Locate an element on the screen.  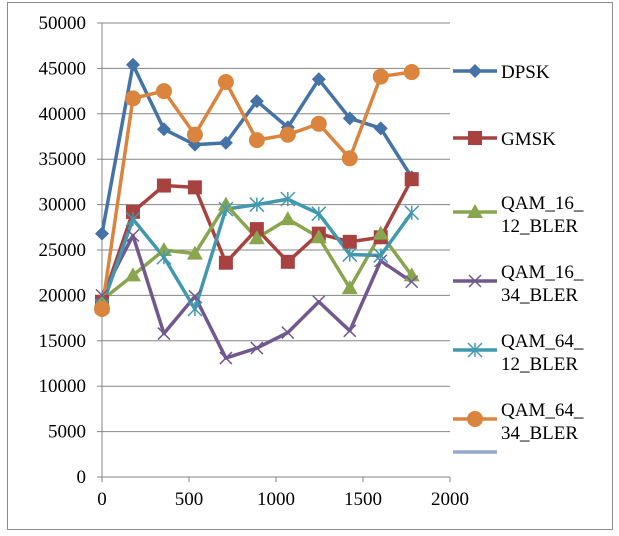
y-tick-label: 0 is located at coordinates (82, 477).